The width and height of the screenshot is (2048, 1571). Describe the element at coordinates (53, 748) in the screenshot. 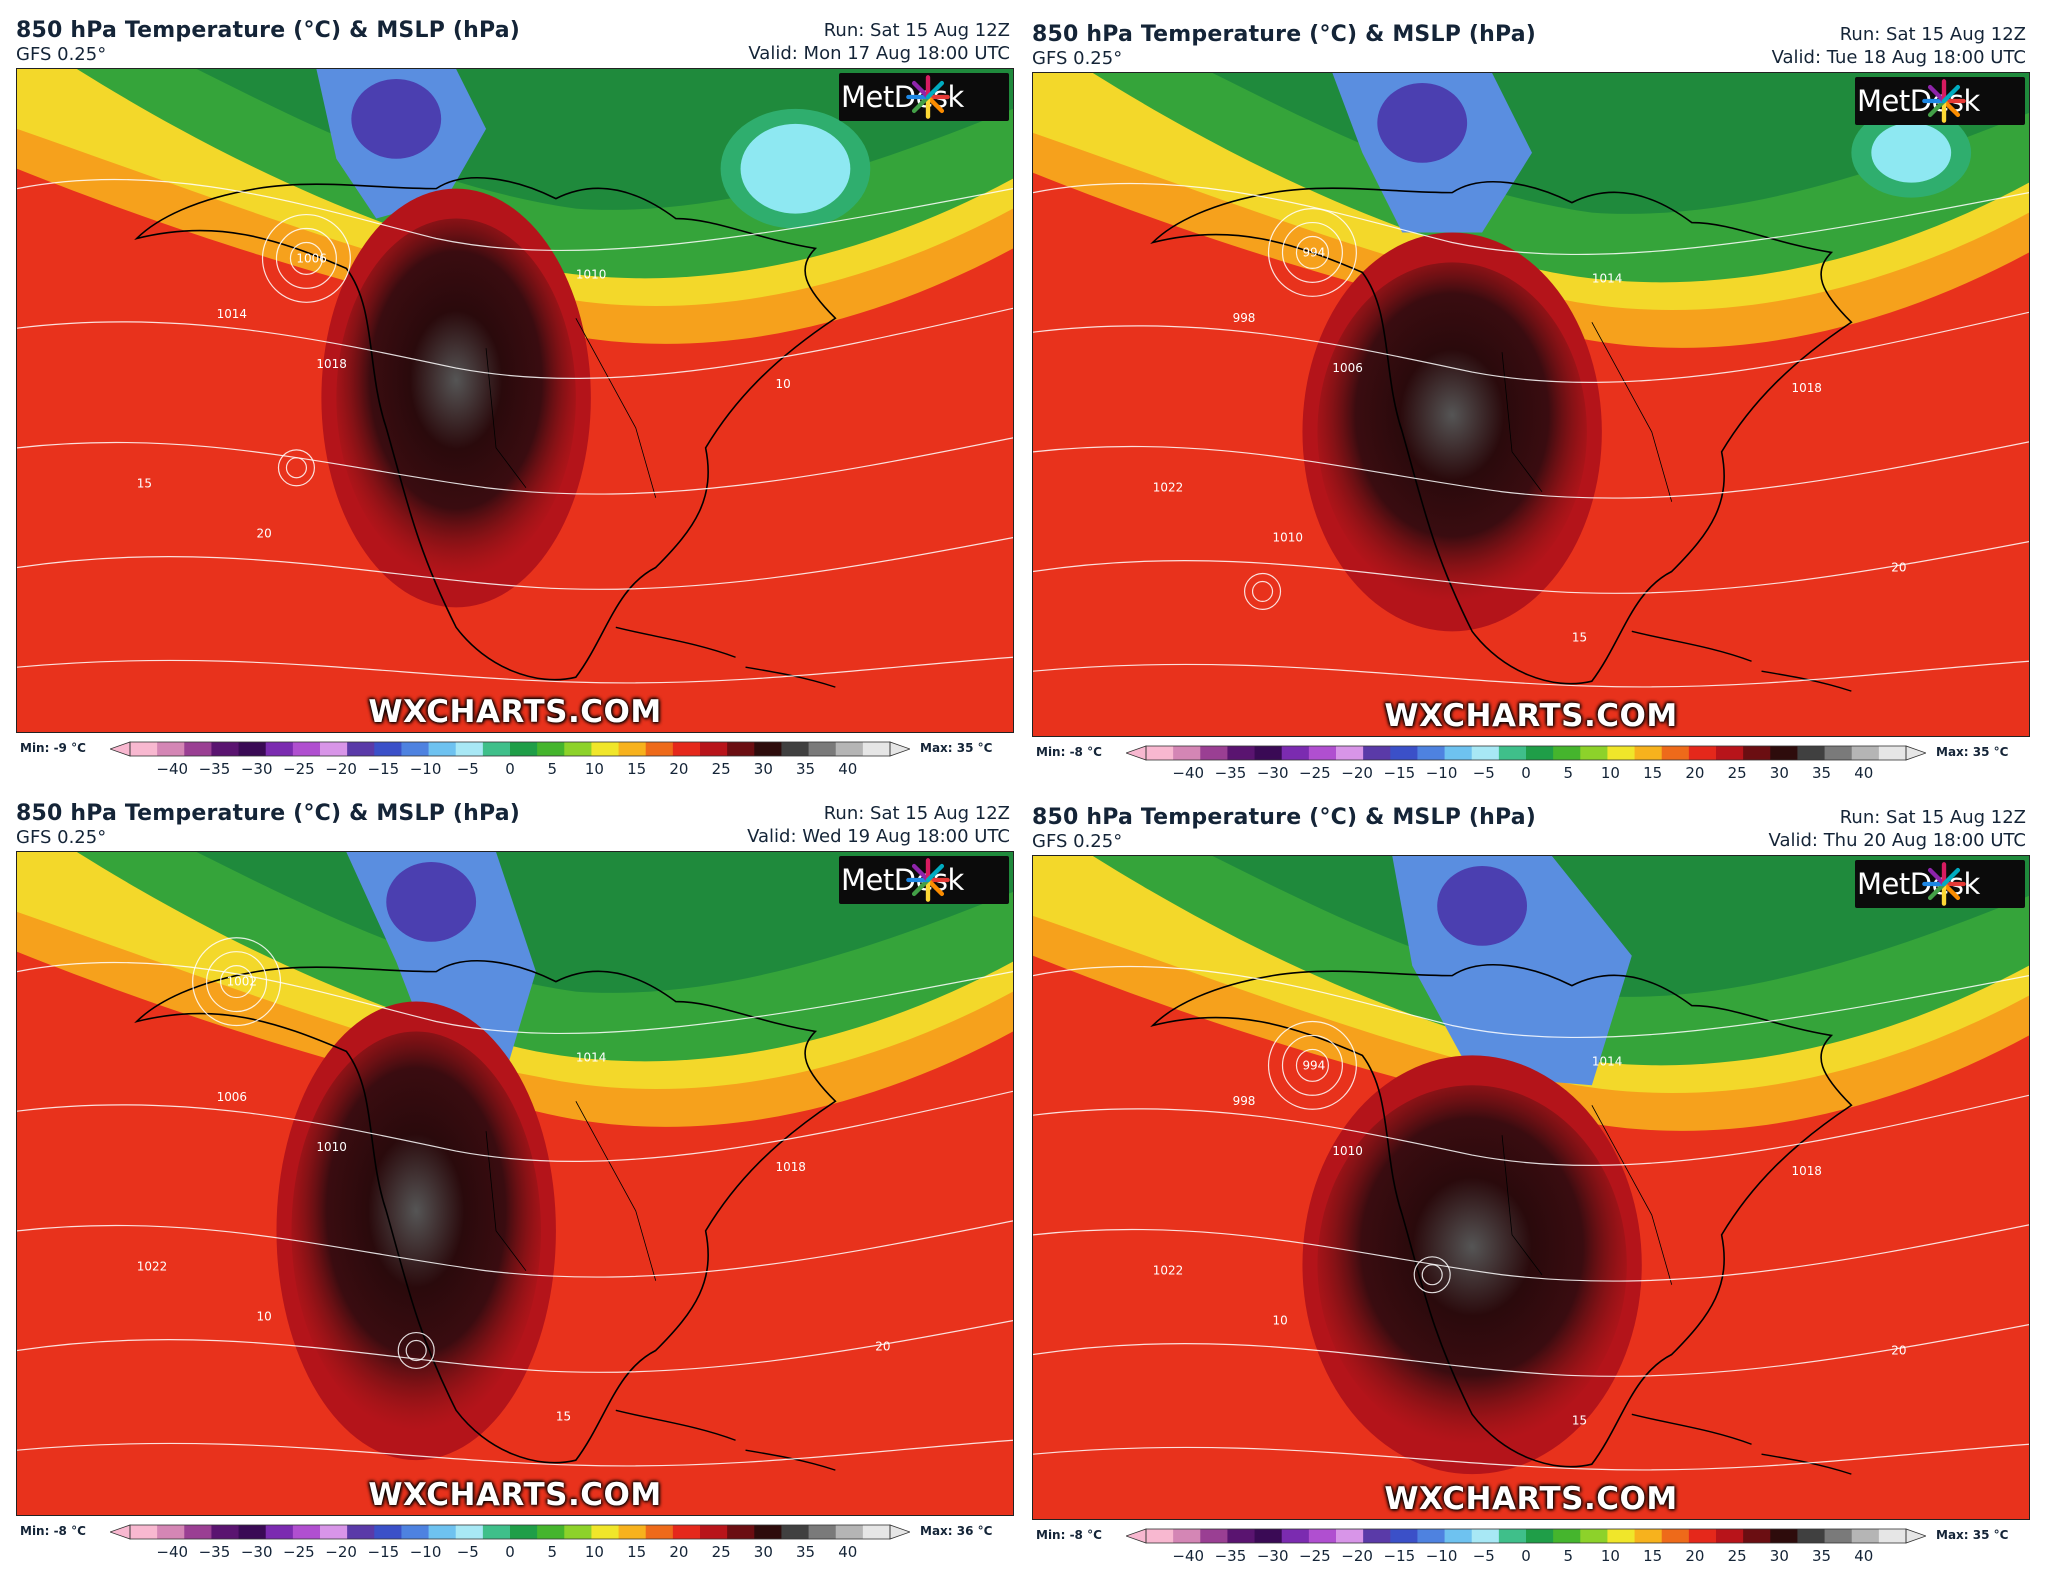

I see `colorbar-min-label: Min: -9 °C` at that location.